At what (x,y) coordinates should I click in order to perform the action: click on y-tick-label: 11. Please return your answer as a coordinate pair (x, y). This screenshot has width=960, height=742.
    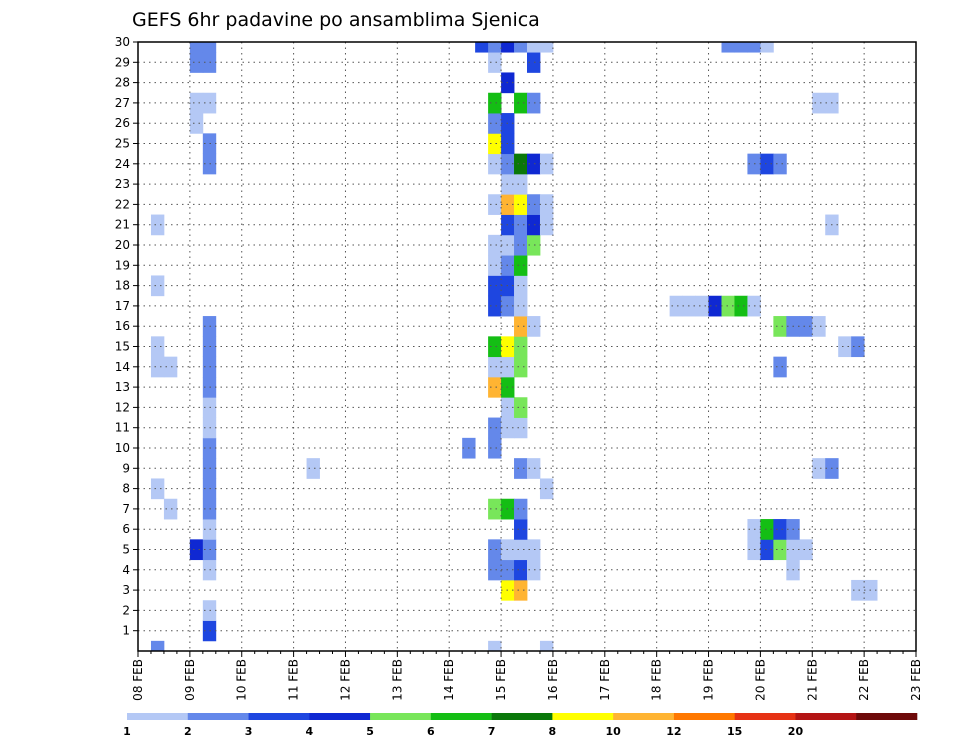
    Looking at the image, I should click on (122, 428).